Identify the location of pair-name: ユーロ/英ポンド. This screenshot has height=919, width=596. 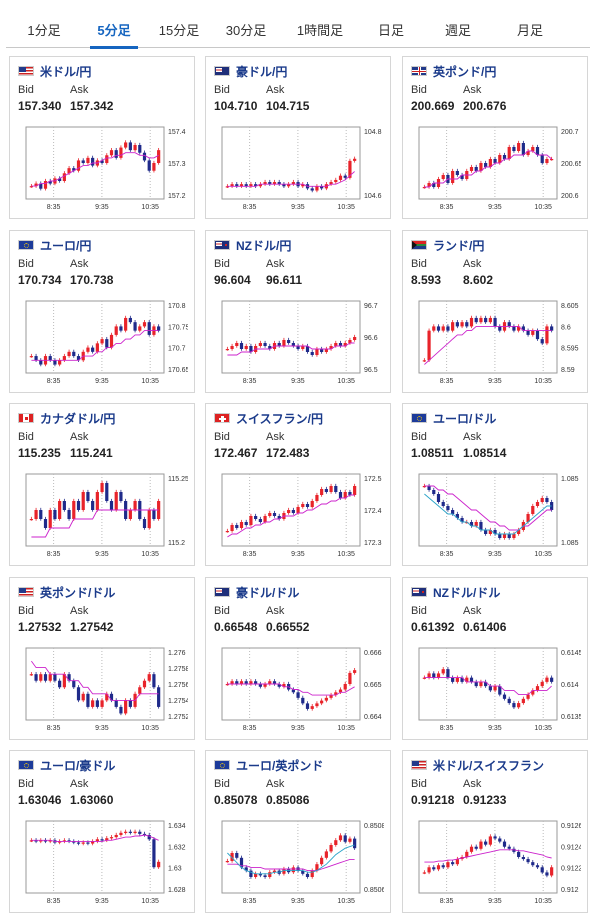
(280, 765).